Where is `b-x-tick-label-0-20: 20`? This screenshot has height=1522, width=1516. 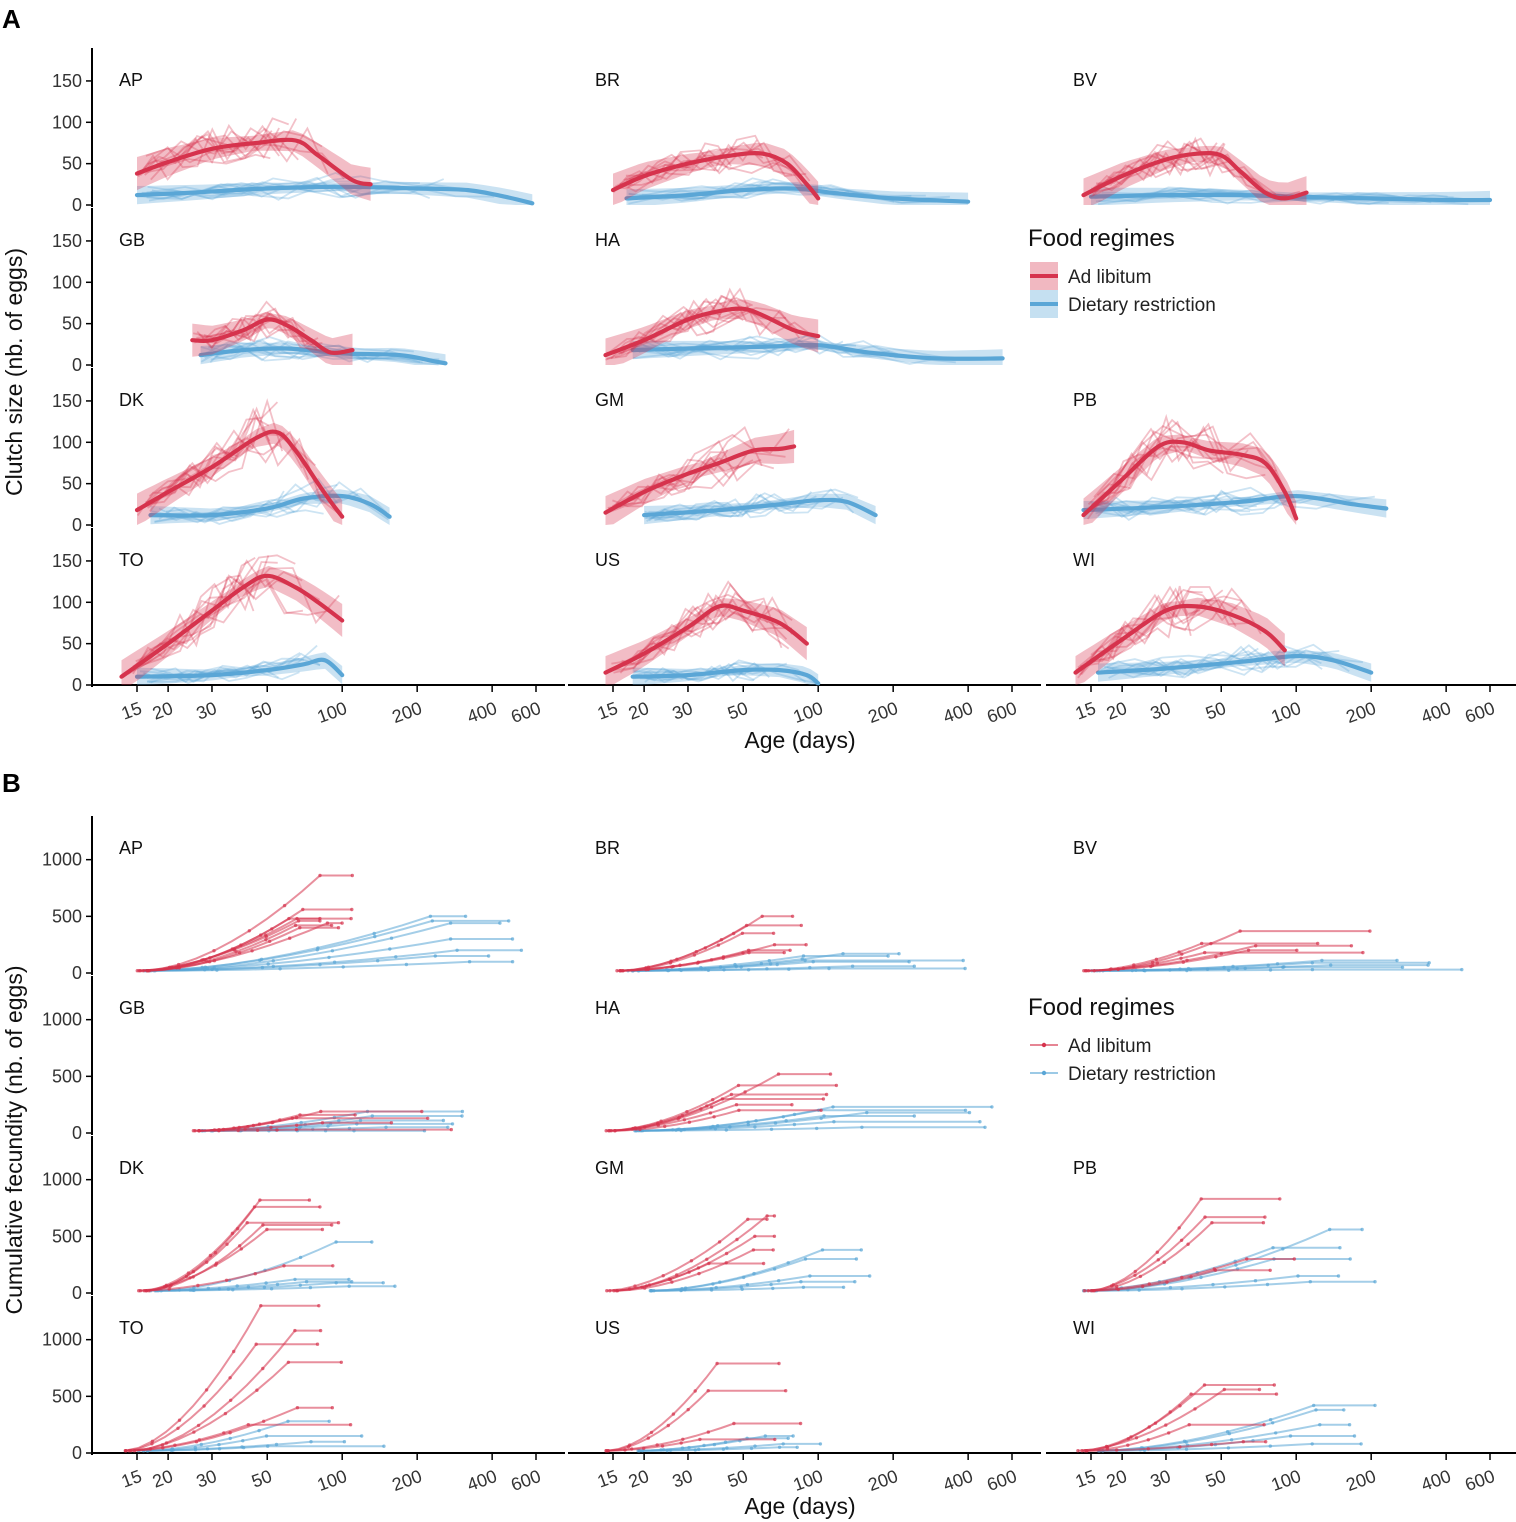
b-x-tick-label-0-20: 20 is located at coordinates (163, 1479).